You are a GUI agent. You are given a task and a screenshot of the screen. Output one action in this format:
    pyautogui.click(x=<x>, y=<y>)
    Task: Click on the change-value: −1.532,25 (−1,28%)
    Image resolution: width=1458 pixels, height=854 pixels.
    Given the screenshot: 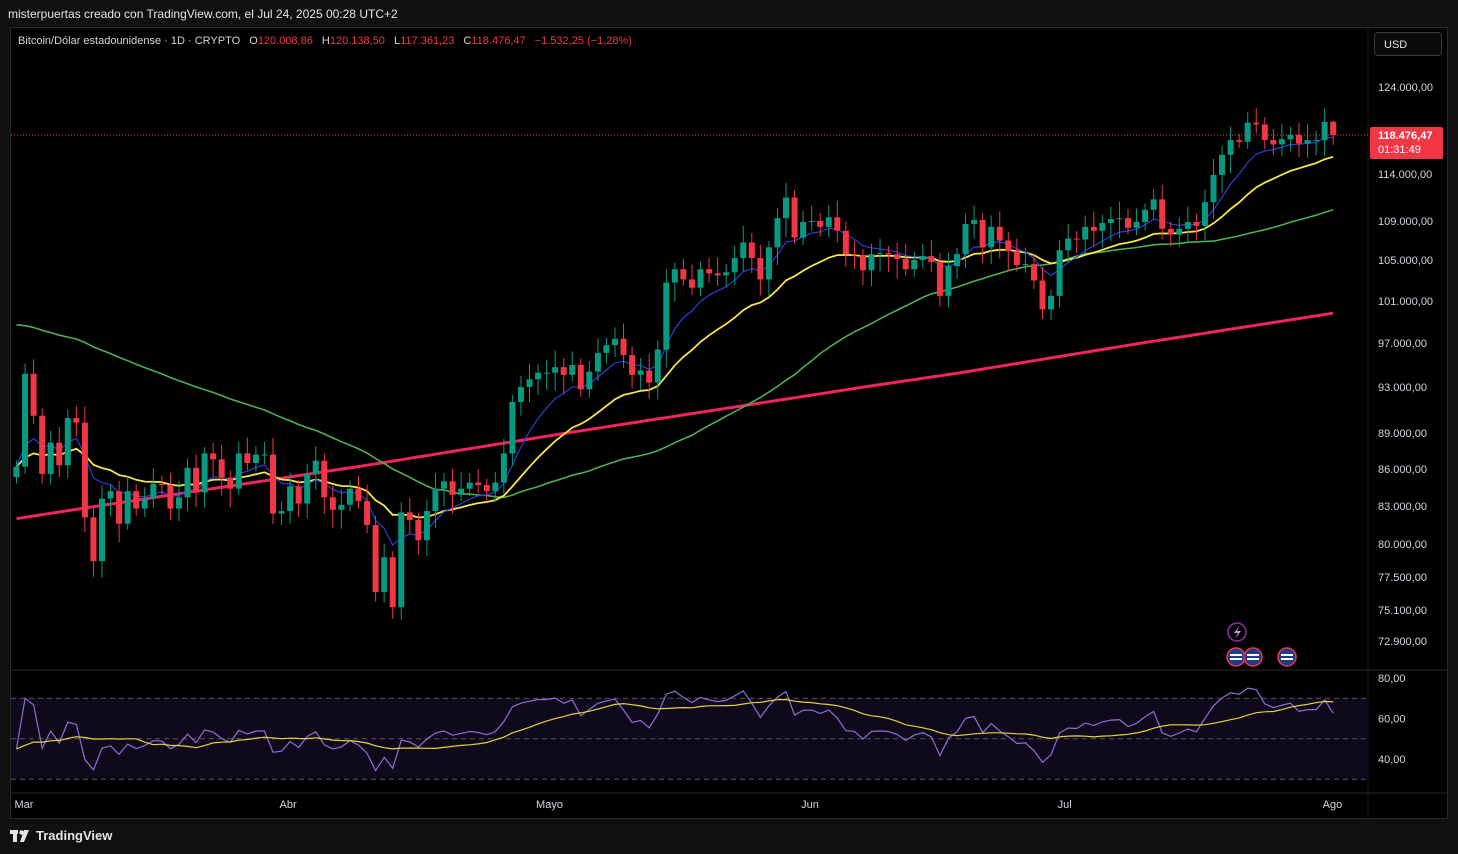 What is the action you would take?
    pyautogui.click(x=583, y=41)
    